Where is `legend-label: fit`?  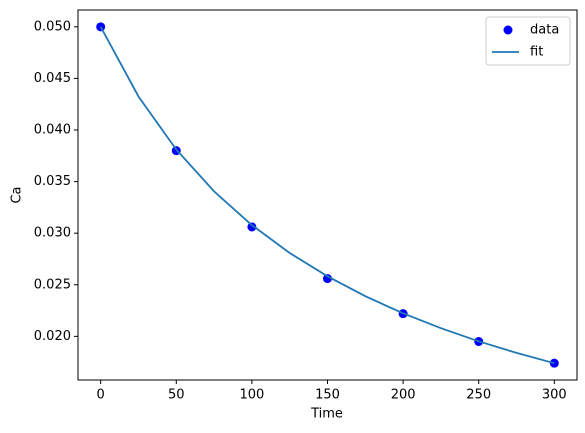
legend-label: fit is located at coordinates (536, 52).